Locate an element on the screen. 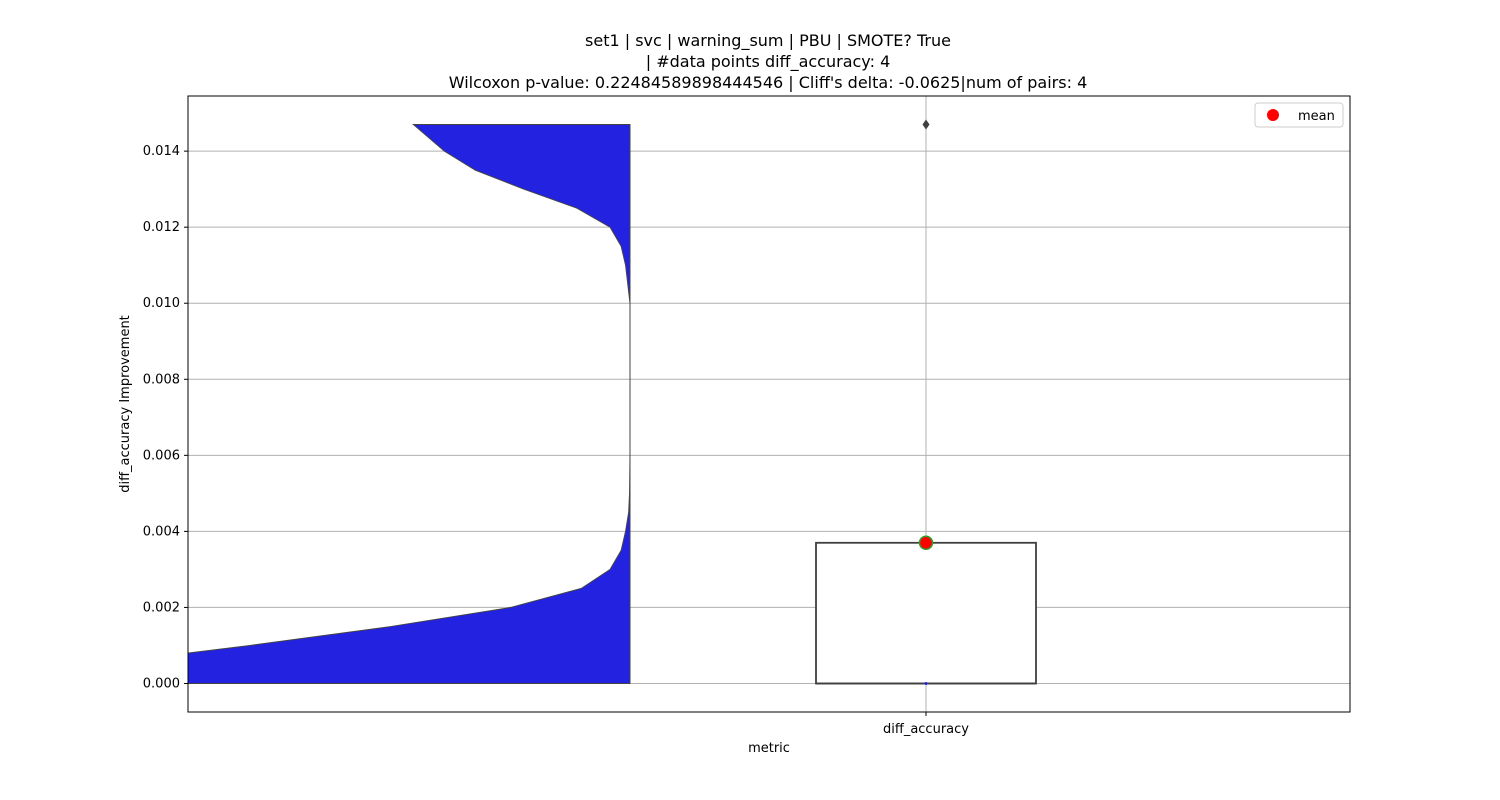 This screenshot has height=800, width=1500. legend: mean is located at coordinates (1299, 115).